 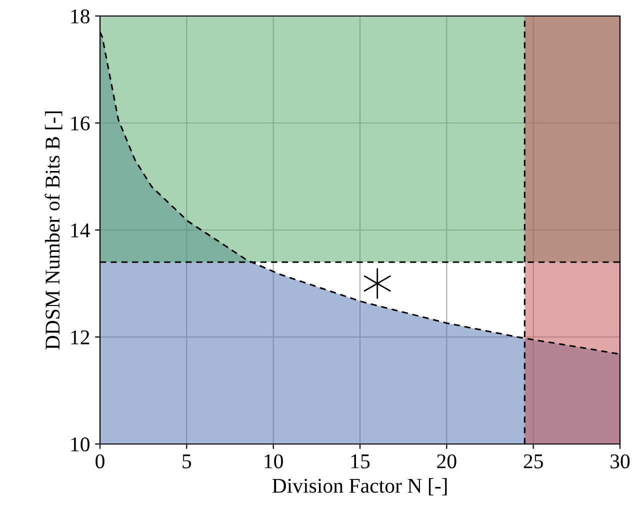 What do you see at coordinates (533, 461) in the screenshot?
I see `x-tick-label: 25` at bounding box center [533, 461].